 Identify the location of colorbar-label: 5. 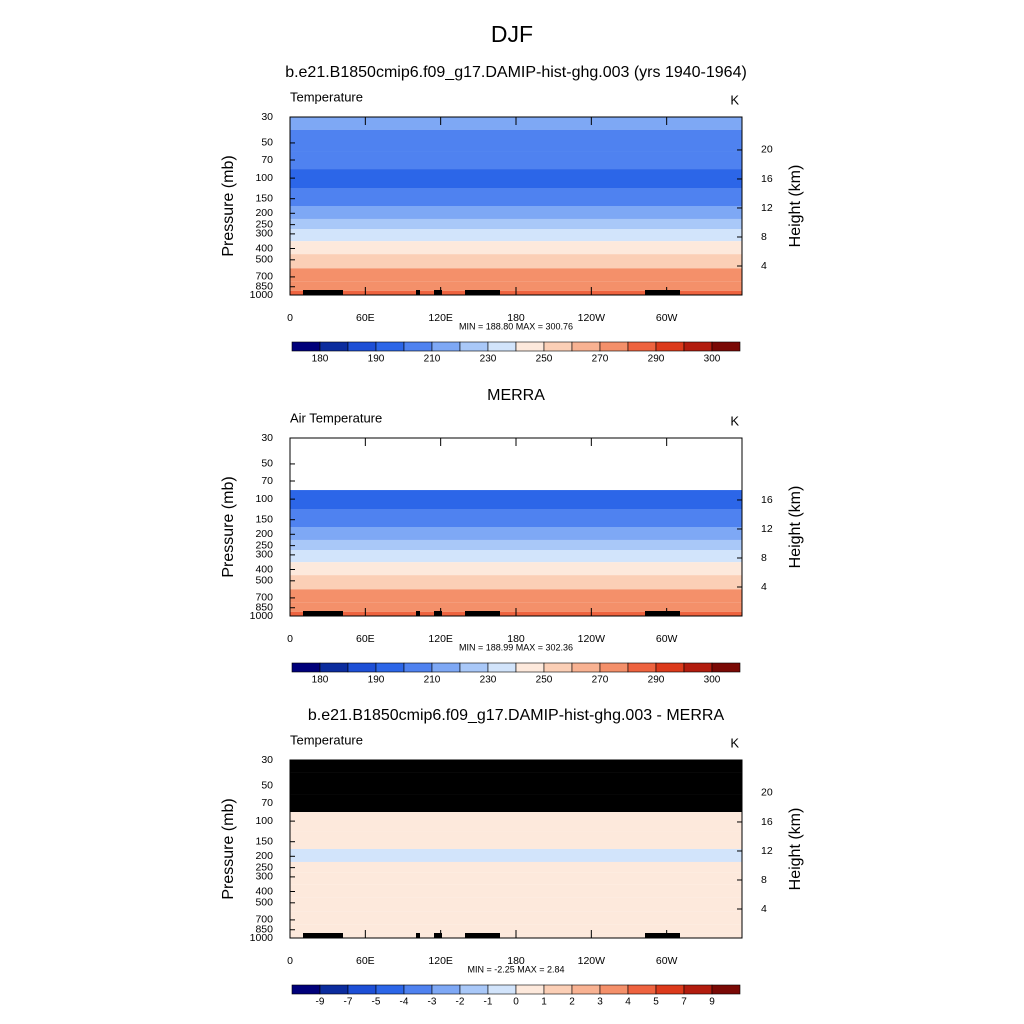
(656, 1002).